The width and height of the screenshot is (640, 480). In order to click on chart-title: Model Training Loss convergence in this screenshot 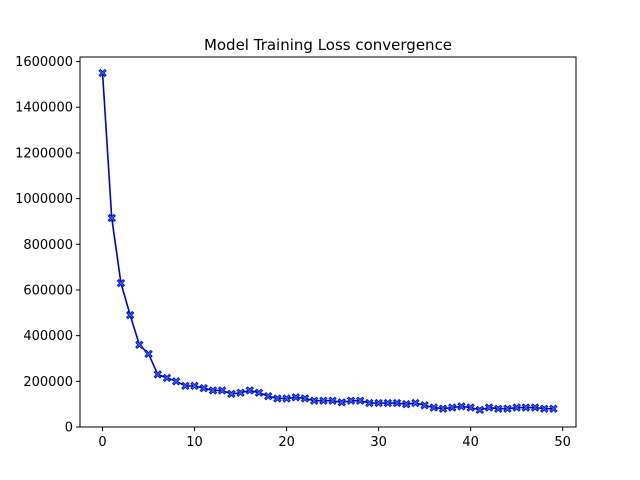, I will do `click(328, 45)`.